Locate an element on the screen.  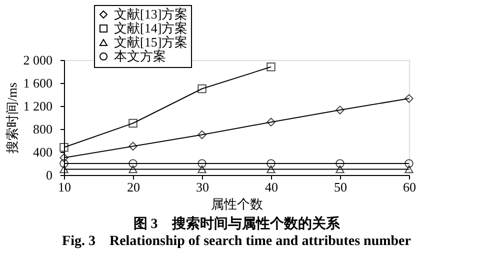
text: Fig. 3 Relationship of search time and attributes number is located at coordinates (236, 241).